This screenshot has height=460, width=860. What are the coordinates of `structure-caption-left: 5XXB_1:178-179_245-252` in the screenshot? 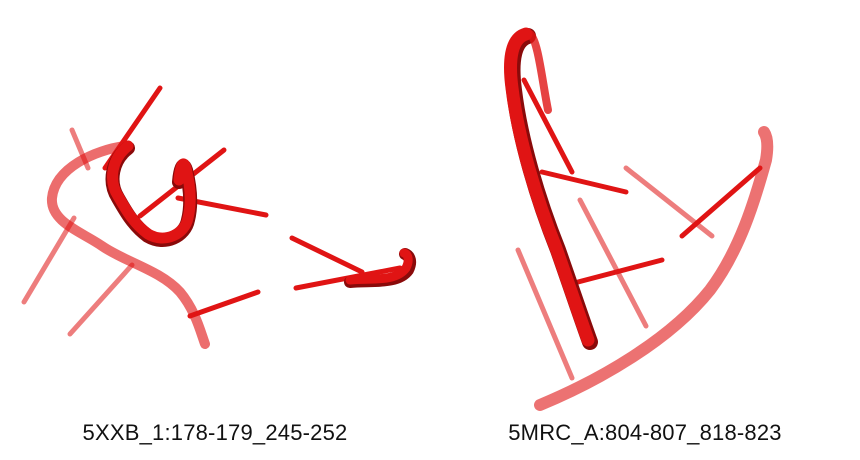 It's located at (215, 432).